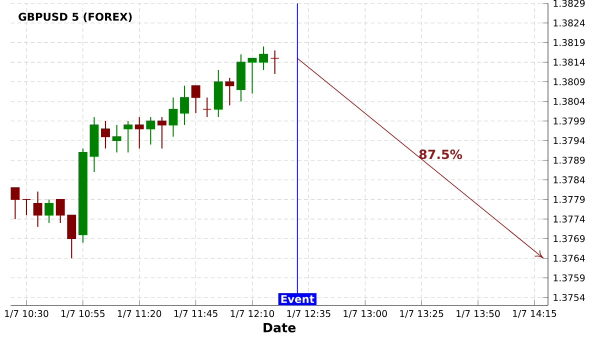 The image size is (600, 340). I want to click on y-tick-label: 1.3814, so click(569, 62).